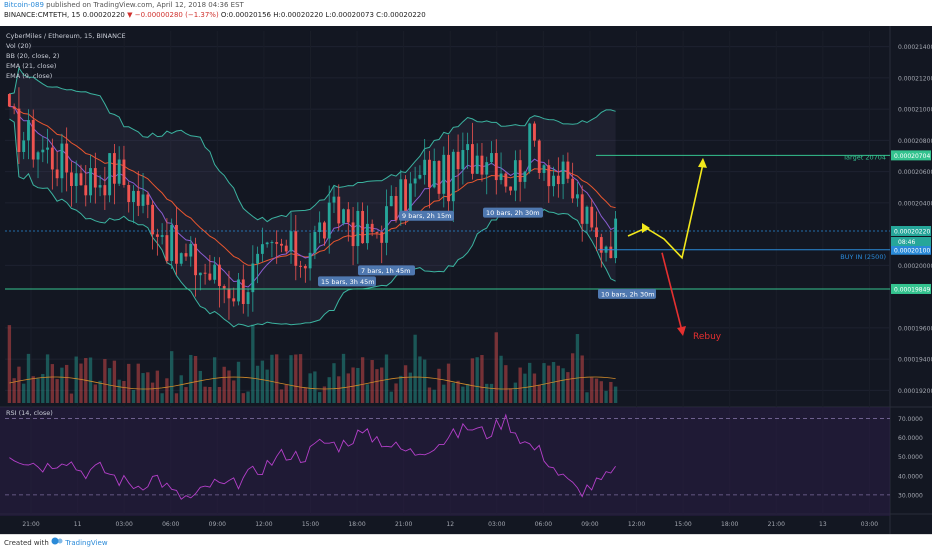 This screenshot has width=932, height=551. I want to click on time-tick-label: 21:00, so click(776, 524).